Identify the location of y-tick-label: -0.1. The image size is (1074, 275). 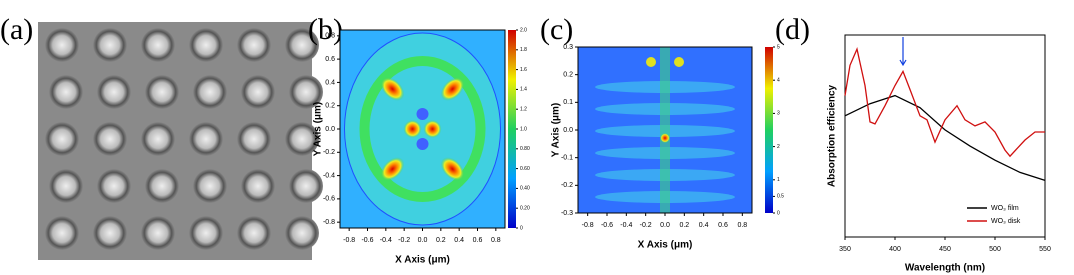
(567, 158).